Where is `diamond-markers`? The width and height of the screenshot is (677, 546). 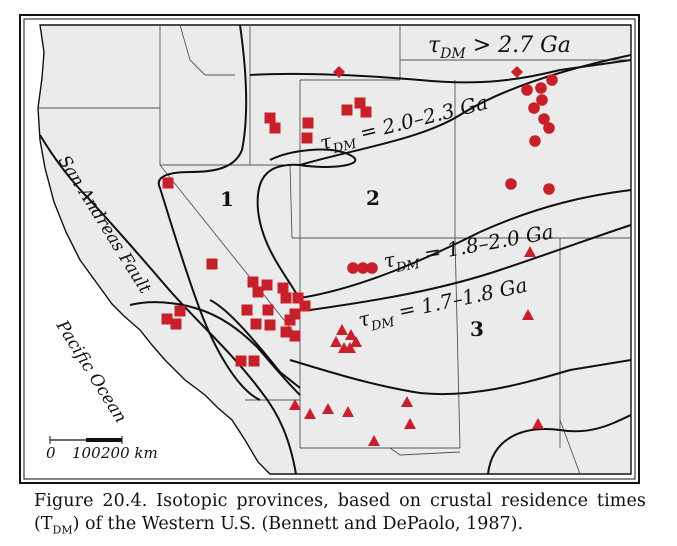
diamond-markers is located at coordinates (428, 72).